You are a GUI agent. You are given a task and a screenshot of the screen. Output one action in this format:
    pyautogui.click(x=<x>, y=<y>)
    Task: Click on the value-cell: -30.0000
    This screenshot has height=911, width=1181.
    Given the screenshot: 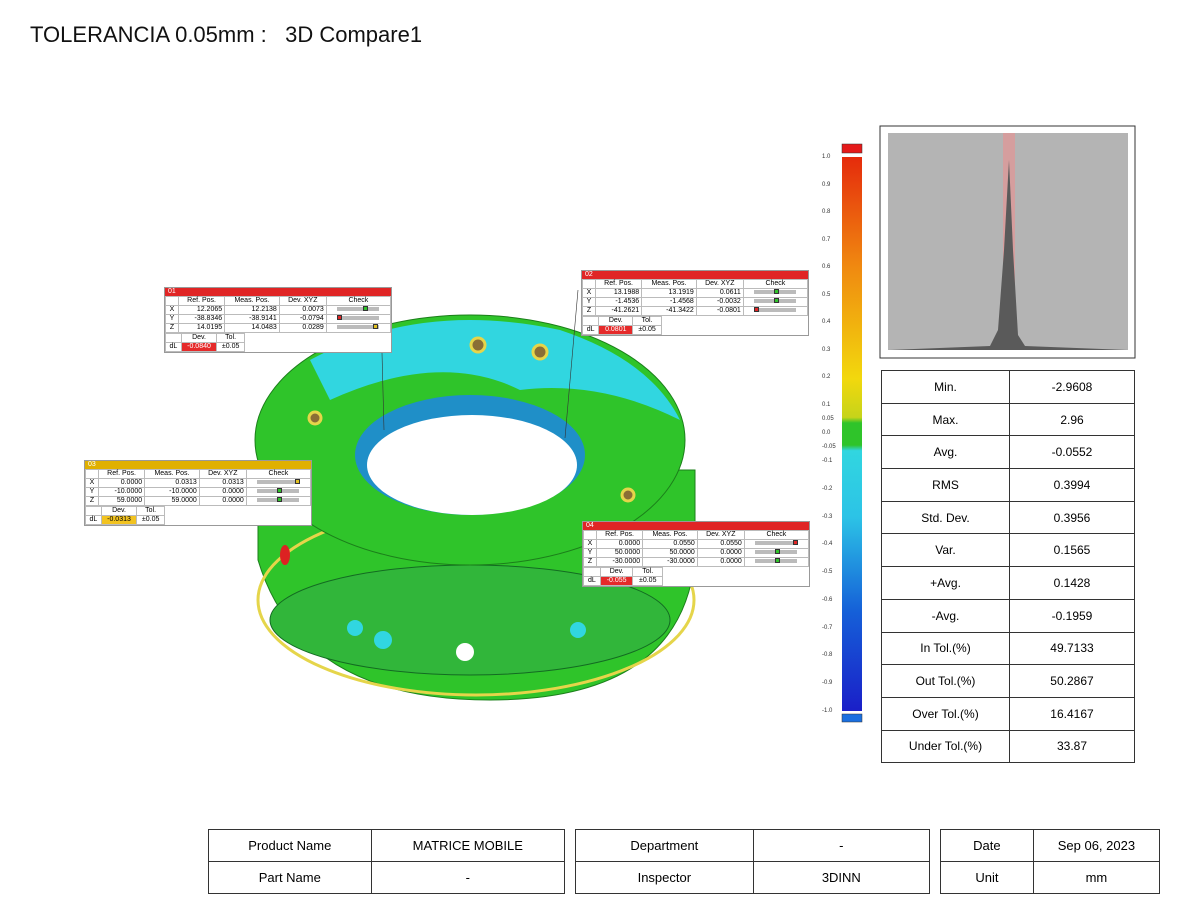 What is the action you would take?
    pyautogui.click(x=619, y=562)
    